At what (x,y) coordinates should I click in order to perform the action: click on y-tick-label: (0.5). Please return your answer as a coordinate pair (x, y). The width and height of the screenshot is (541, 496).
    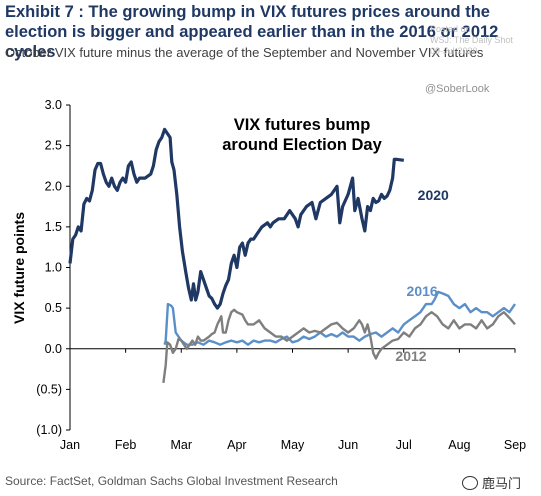
    Looking at the image, I should click on (49, 389).